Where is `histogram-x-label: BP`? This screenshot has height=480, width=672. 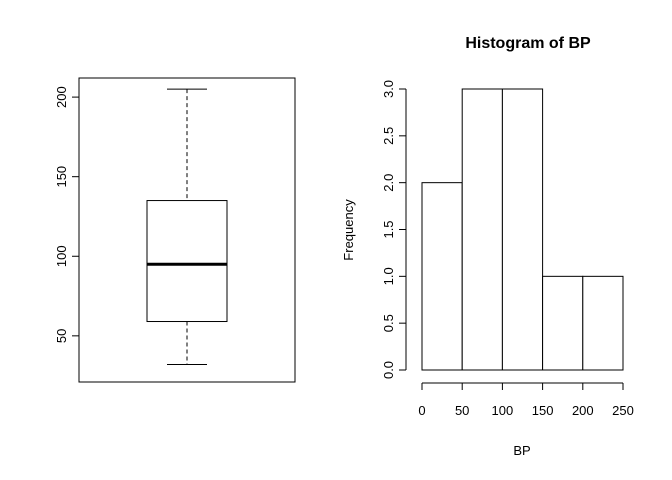 histogram-x-label: BP is located at coordinates (521, 450).